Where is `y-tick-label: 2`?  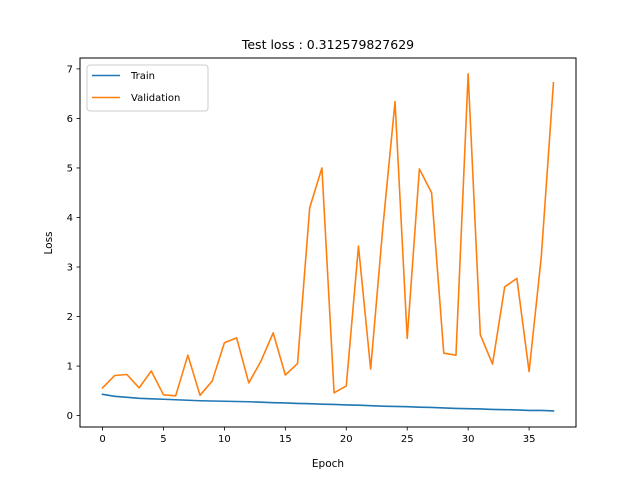
y-tick-label: 2 is located at coordinates (70, 317).